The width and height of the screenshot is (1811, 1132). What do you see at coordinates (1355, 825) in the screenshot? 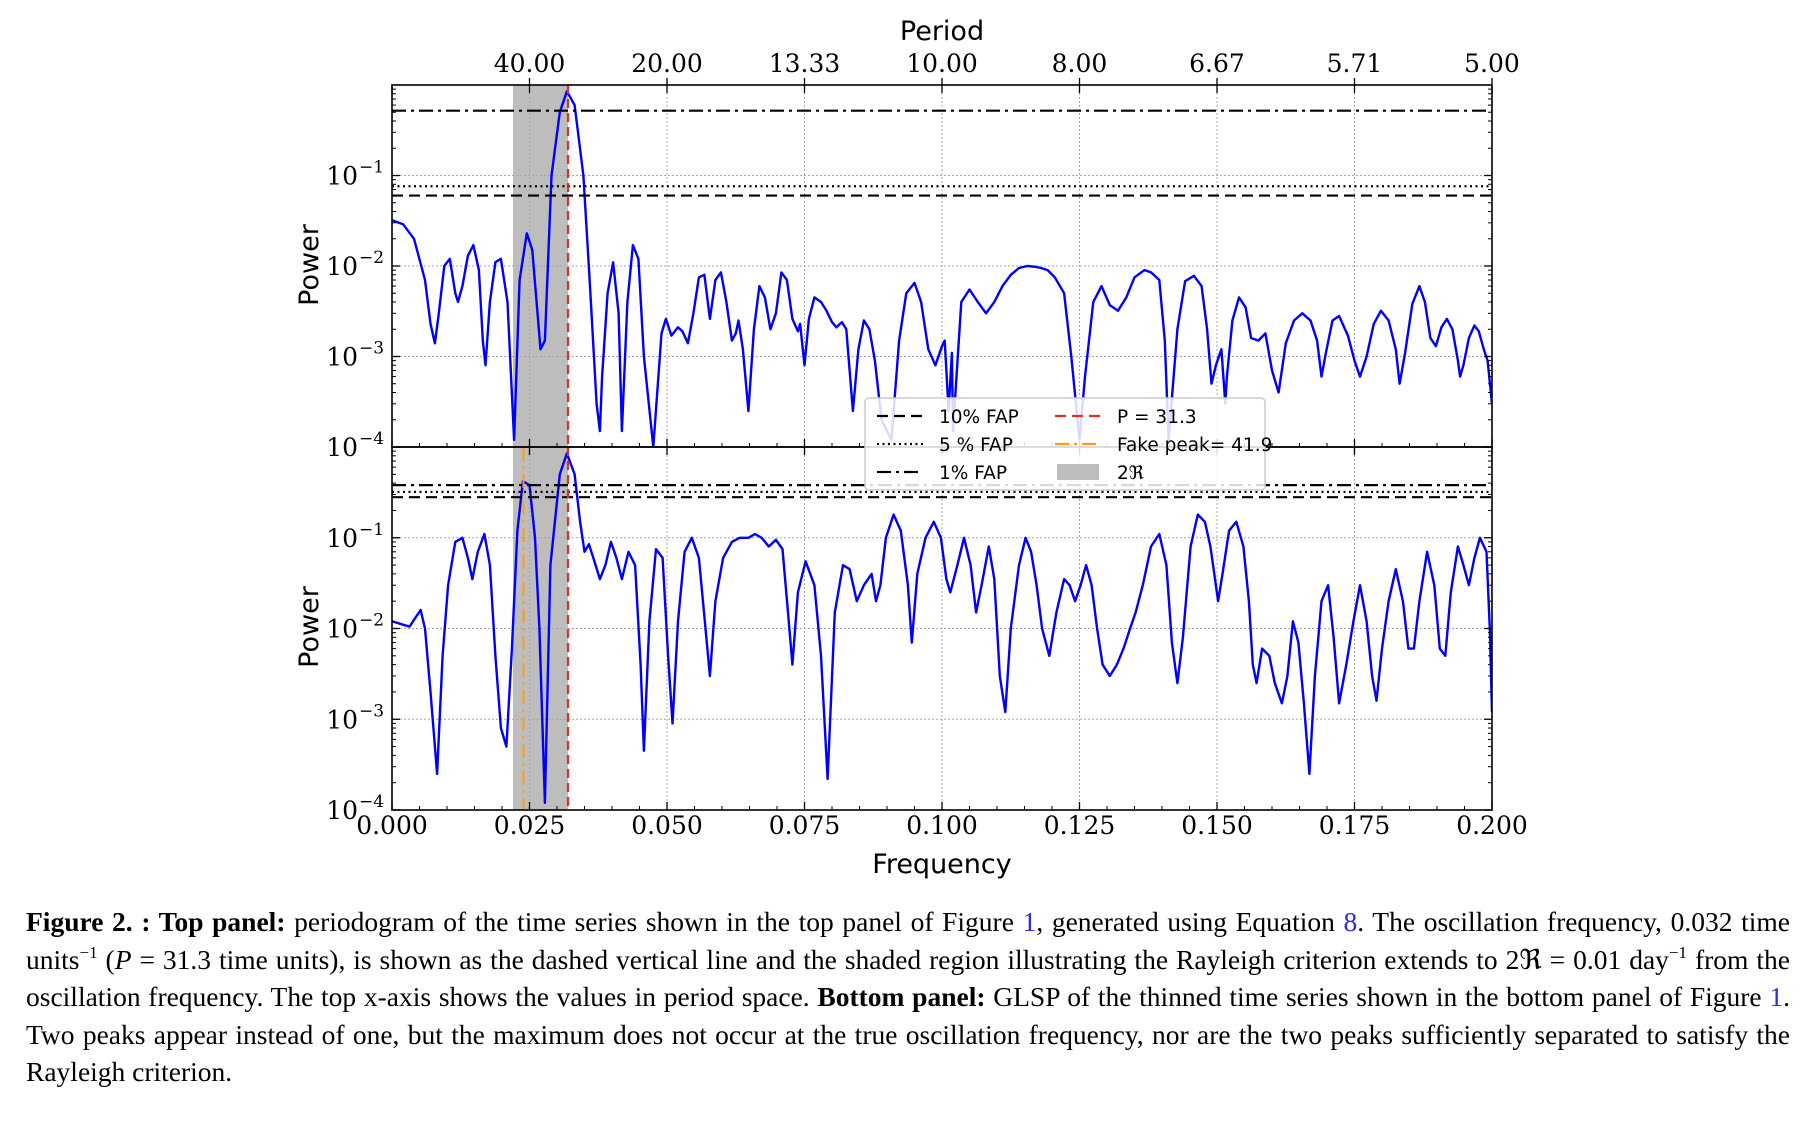
I see `x-tick-label: 0.175` at bounding box center [1355, 825].